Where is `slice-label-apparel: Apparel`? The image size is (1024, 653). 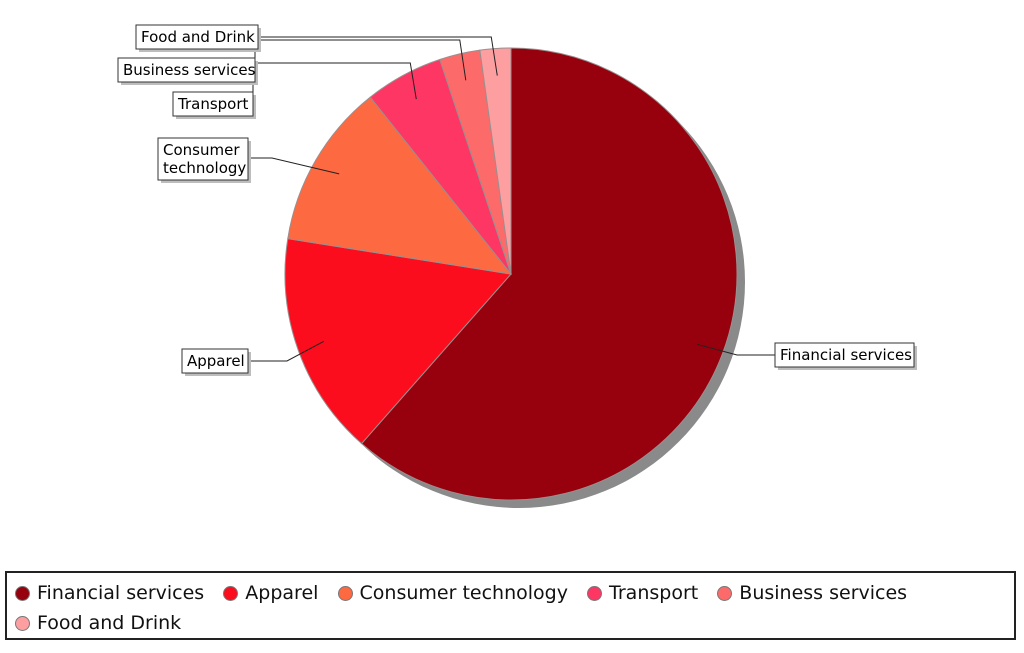
slice-label-apparel: Apparel is located at coordinates (216, 361).